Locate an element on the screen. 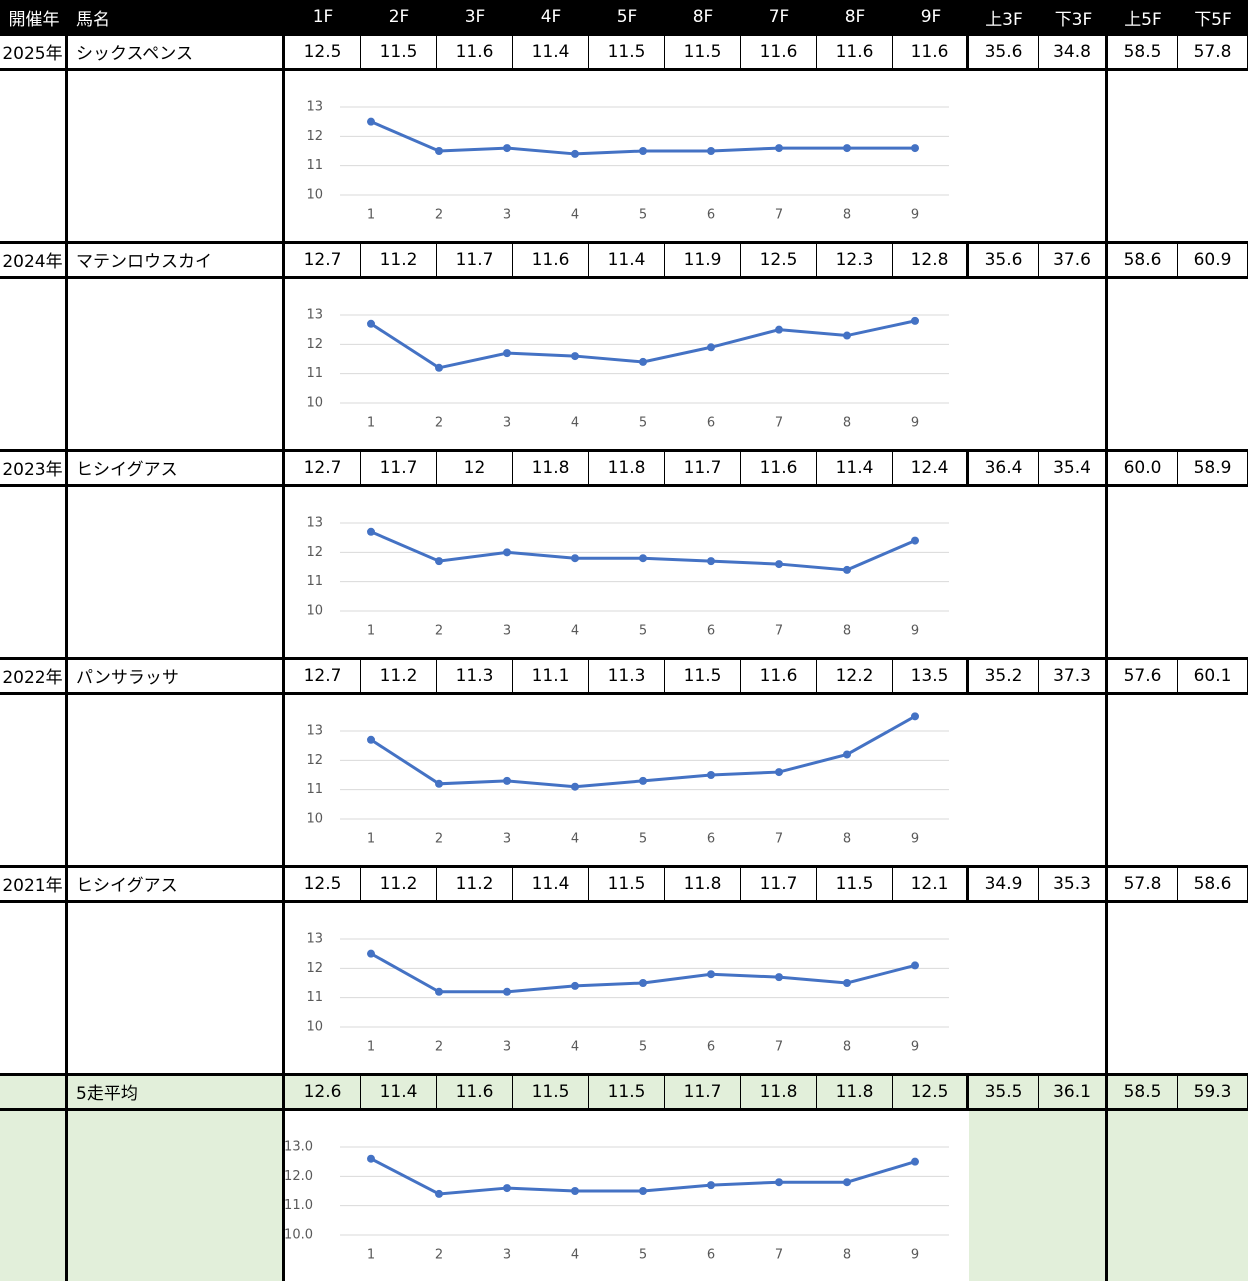 The image size is (1248, 1281). split-cell: 58.6 is located at coordinates (1143, 259).